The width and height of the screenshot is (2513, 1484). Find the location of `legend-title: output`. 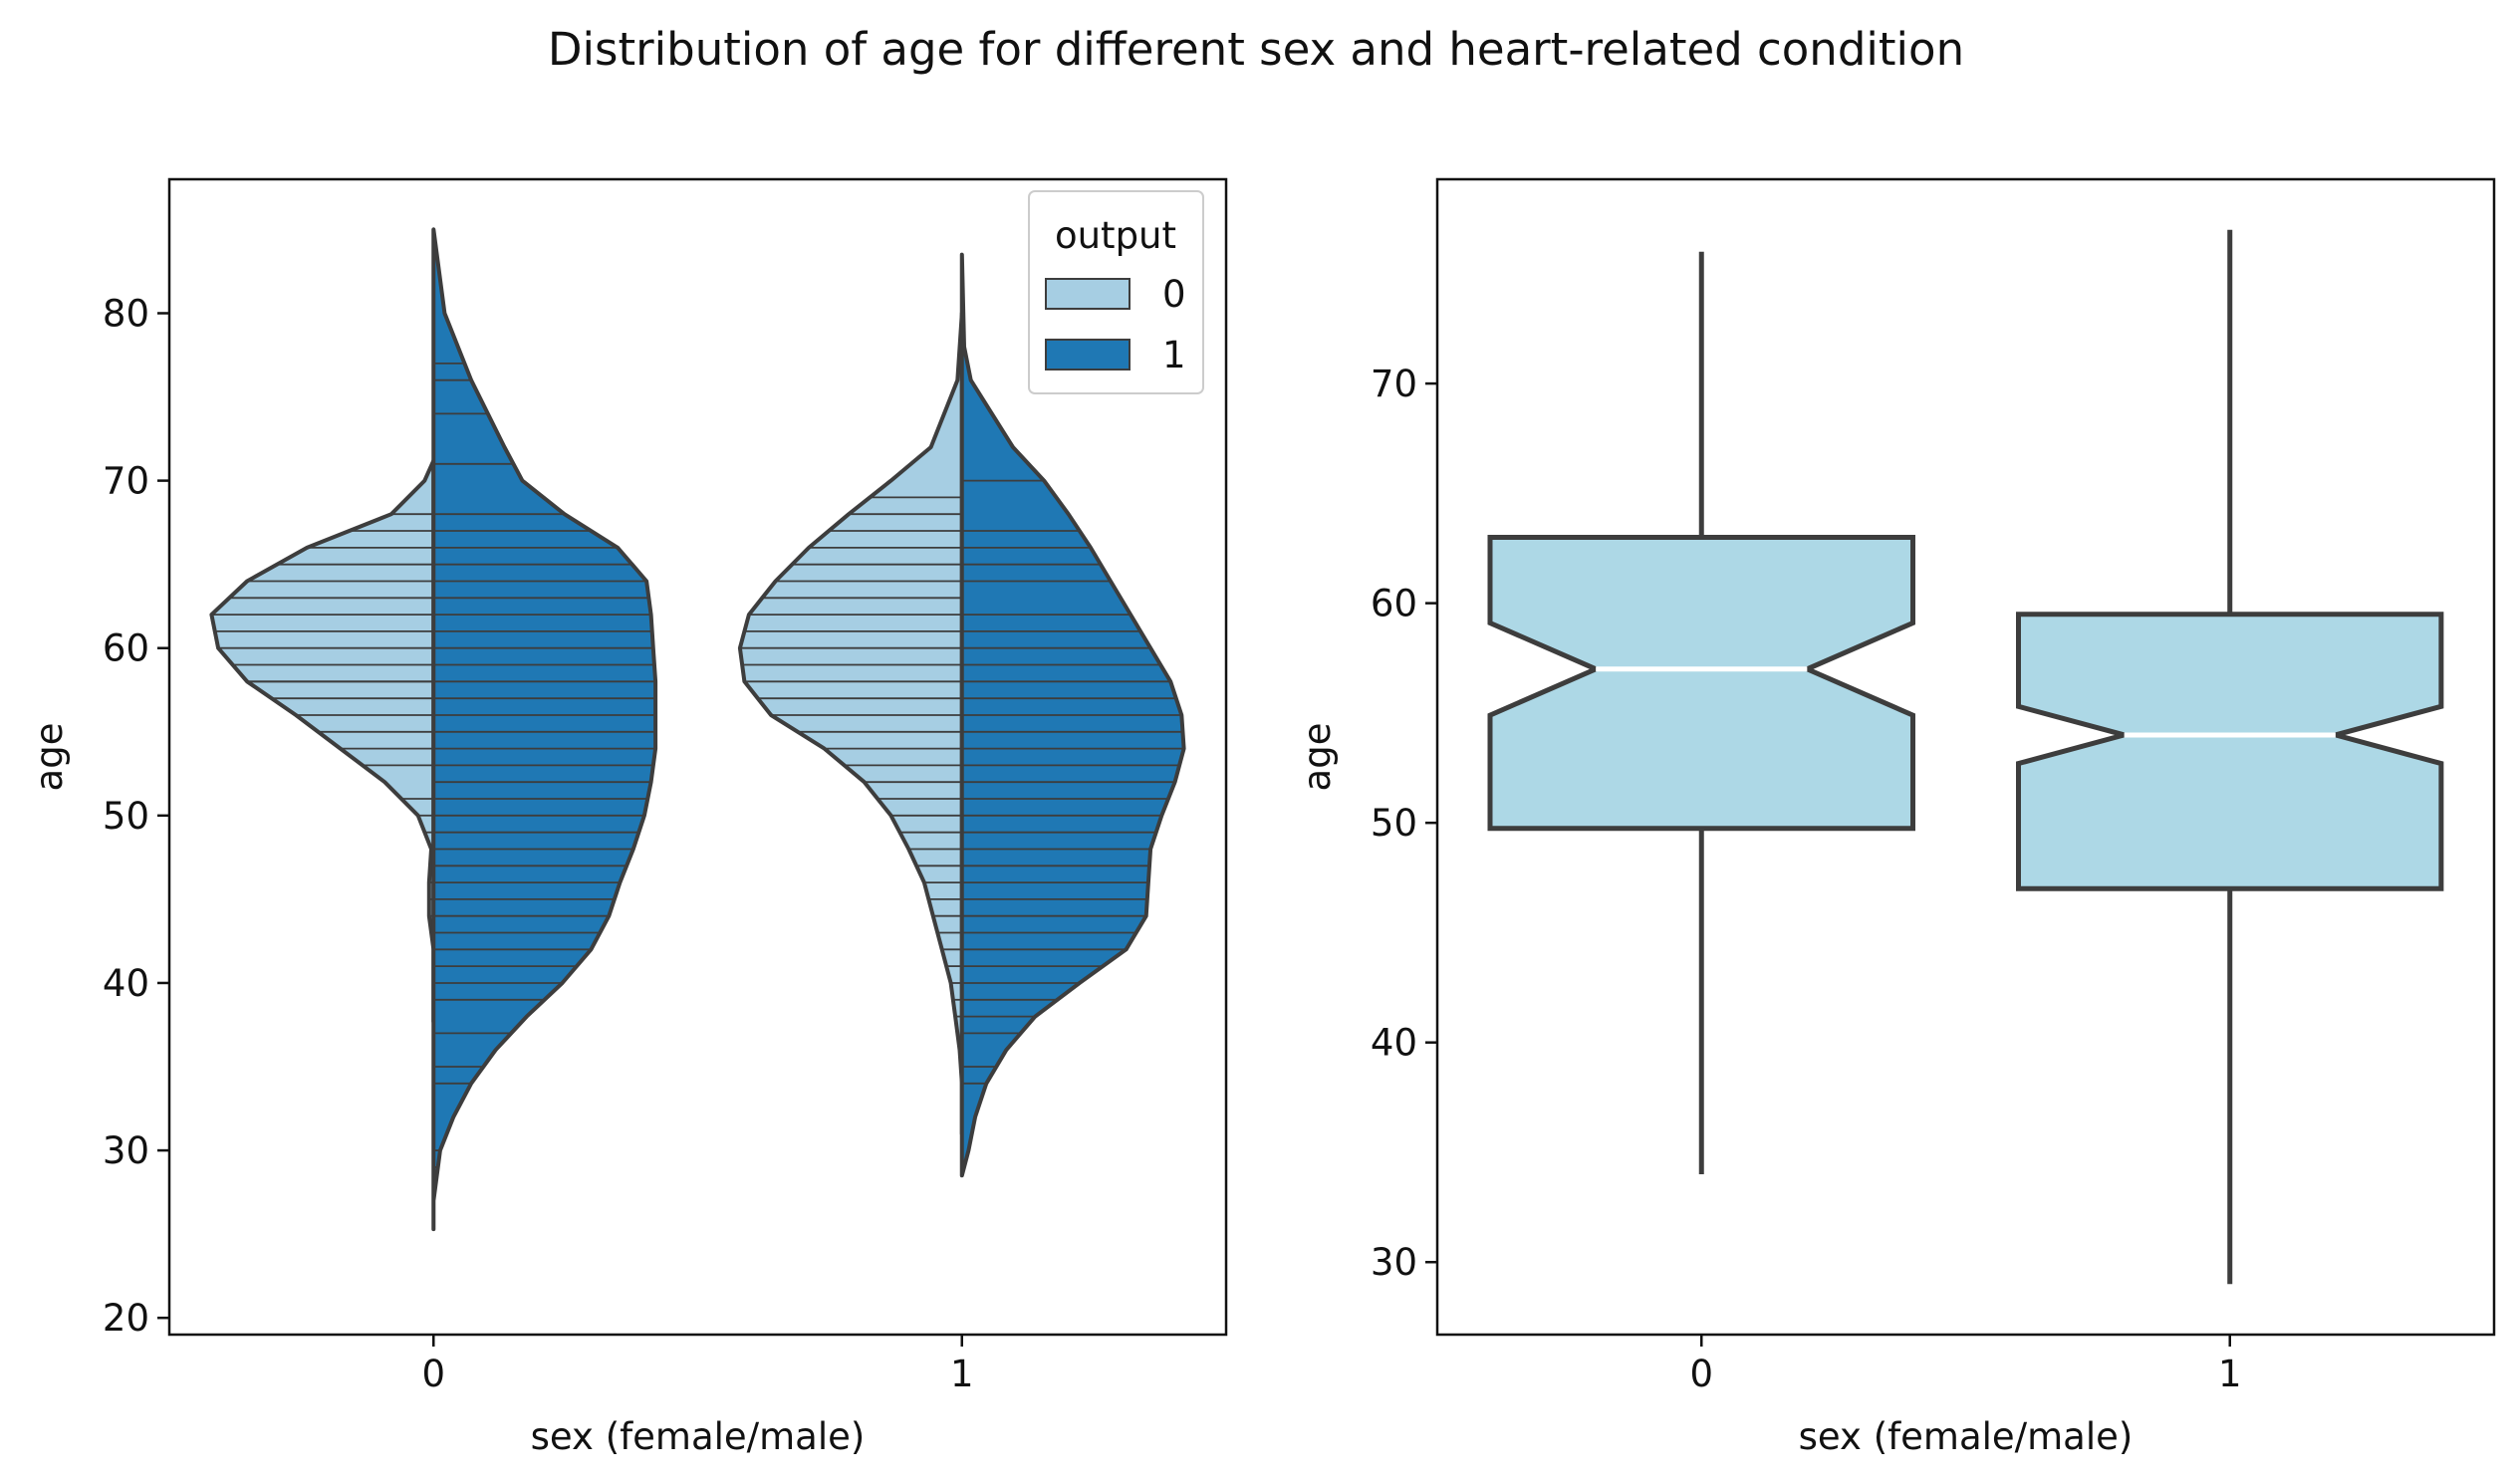

legend-title: output is located at coordinates (1115, 235).